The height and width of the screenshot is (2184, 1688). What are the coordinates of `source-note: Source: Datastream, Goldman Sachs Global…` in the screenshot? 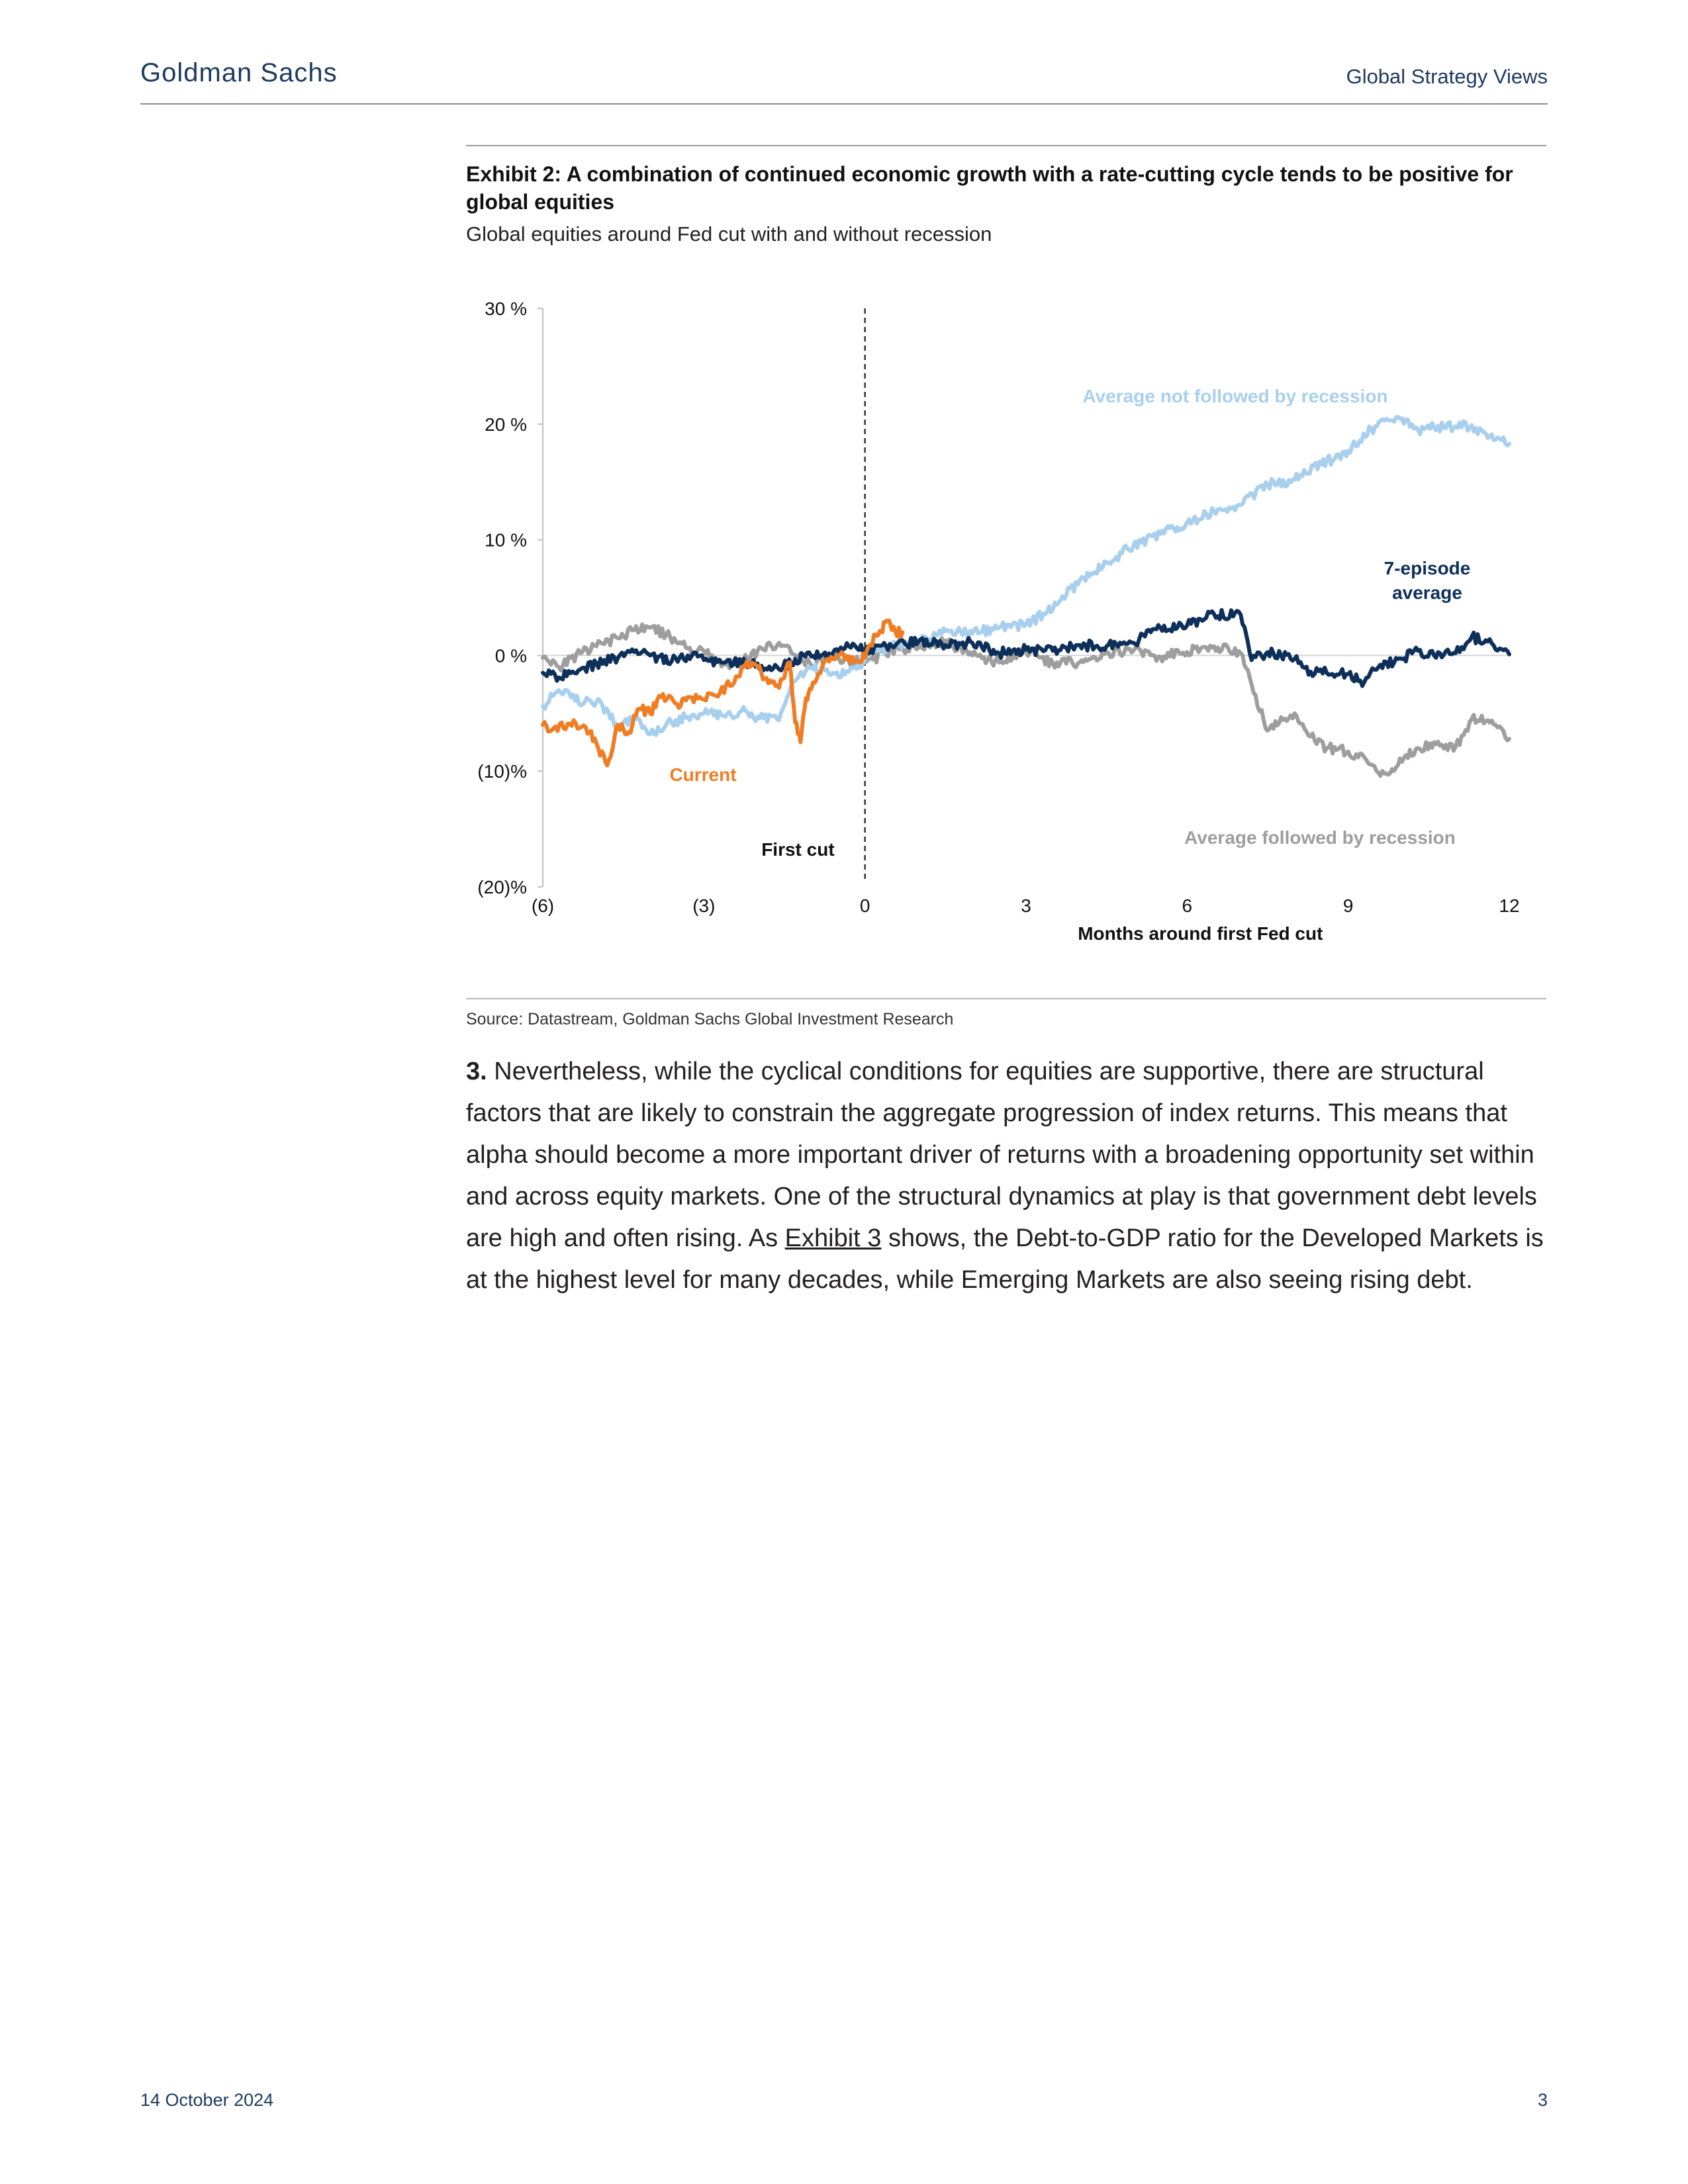 It's located at (710, 1019).